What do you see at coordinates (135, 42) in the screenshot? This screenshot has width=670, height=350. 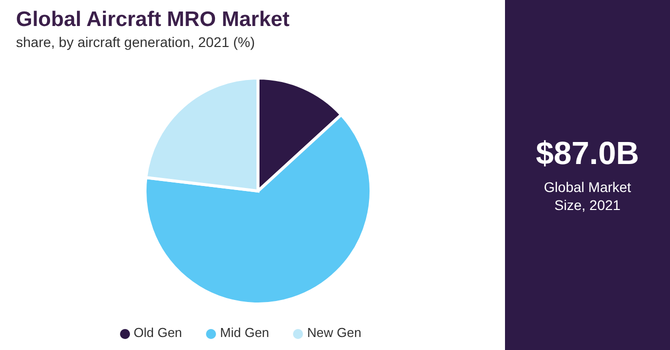 I see `chart-subtitle: share, by aircraft generation, 2021 (%)` at bounding box center [135, 42].